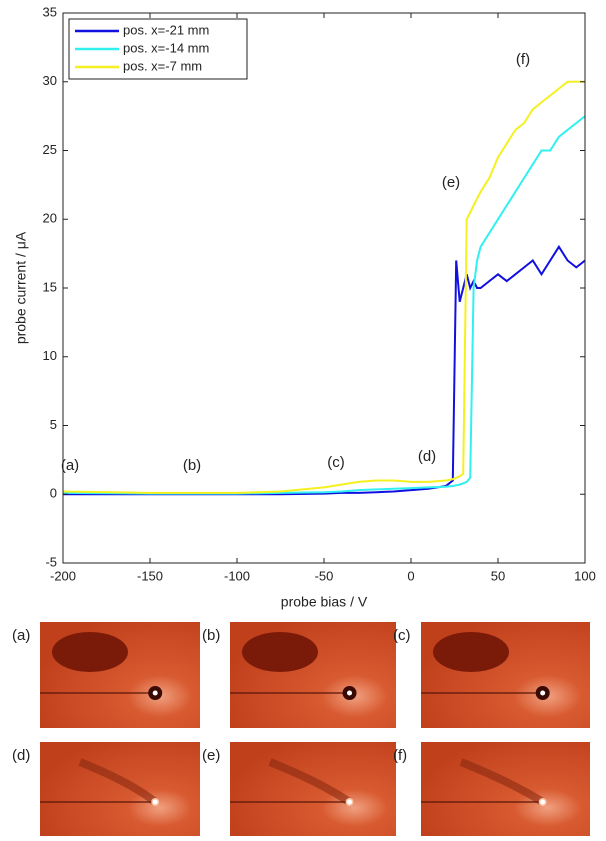 The height and width of the screenshot is (841, 606). Describe the element at coordinates (50, 80) in the screenshot. I see `y-tick-label: 30` at that location.